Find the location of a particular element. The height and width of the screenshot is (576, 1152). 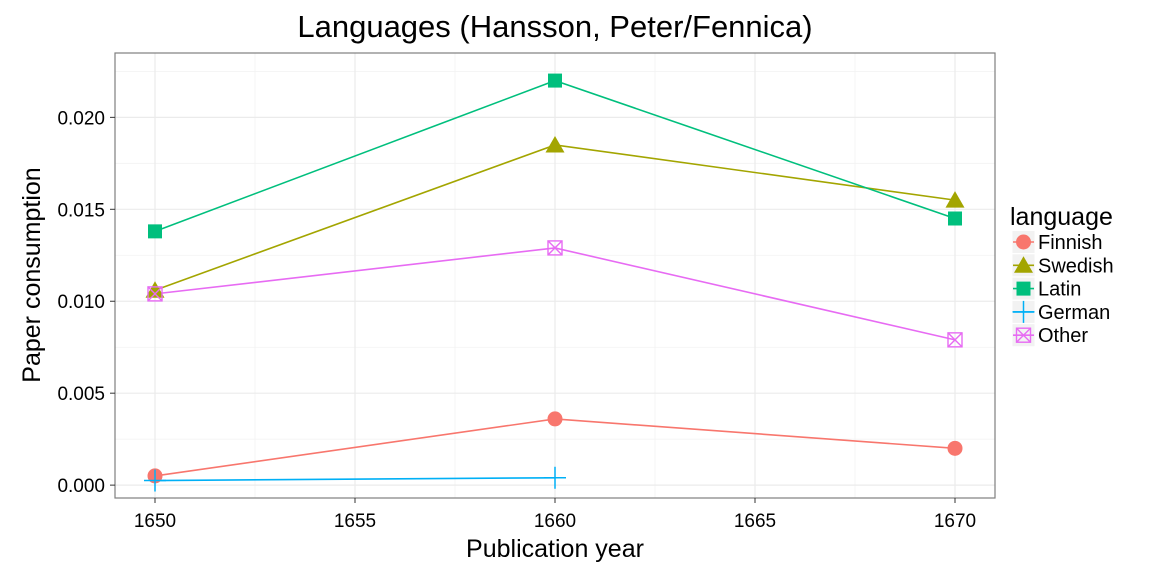

legend-label: Latin is located at coordinates (1059, 290).